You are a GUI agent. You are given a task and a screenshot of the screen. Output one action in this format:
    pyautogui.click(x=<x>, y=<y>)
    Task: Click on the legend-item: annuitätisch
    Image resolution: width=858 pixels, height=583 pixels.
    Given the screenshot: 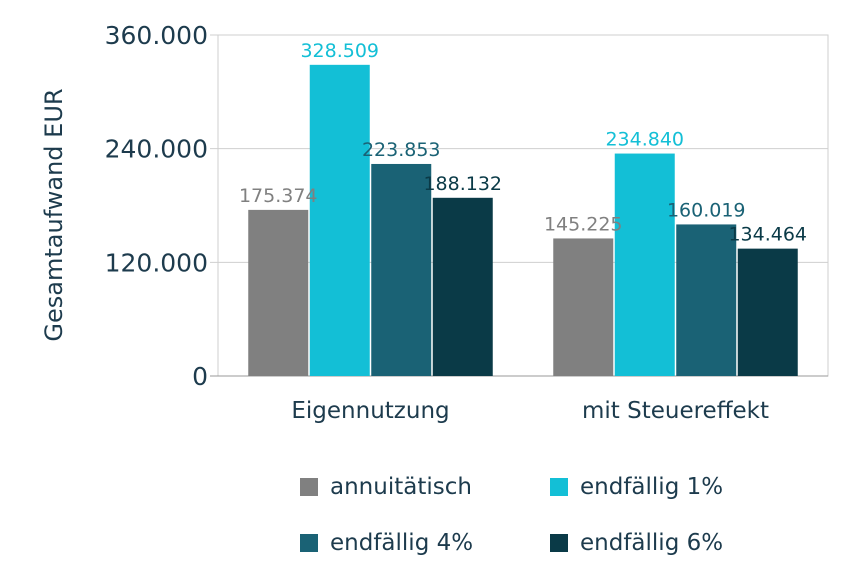 What is the action you would take?
    pyautogui.click(x=386, y=487)
    